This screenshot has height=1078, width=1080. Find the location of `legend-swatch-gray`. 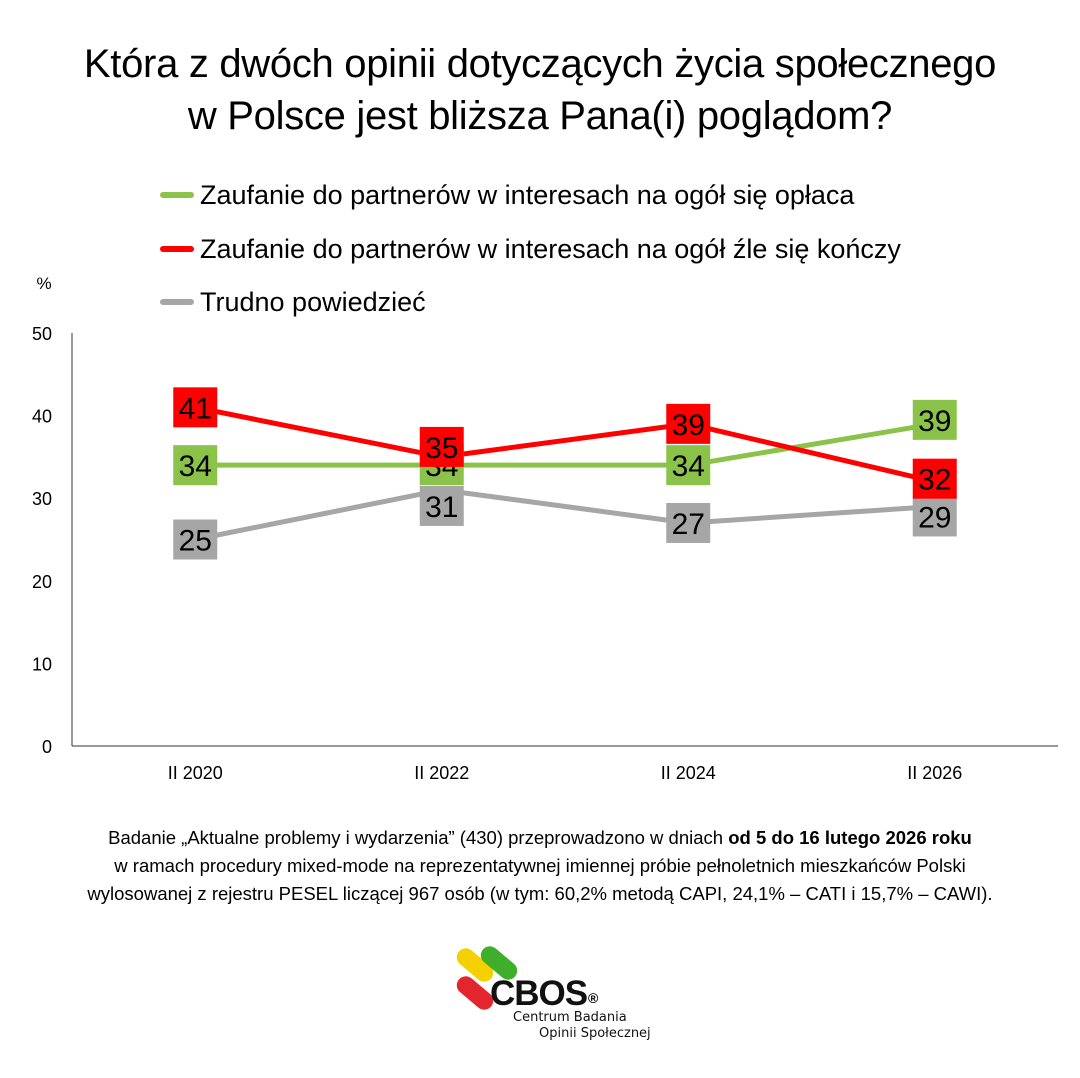

legend-swatch-gray is located at coordinates (177, 302).